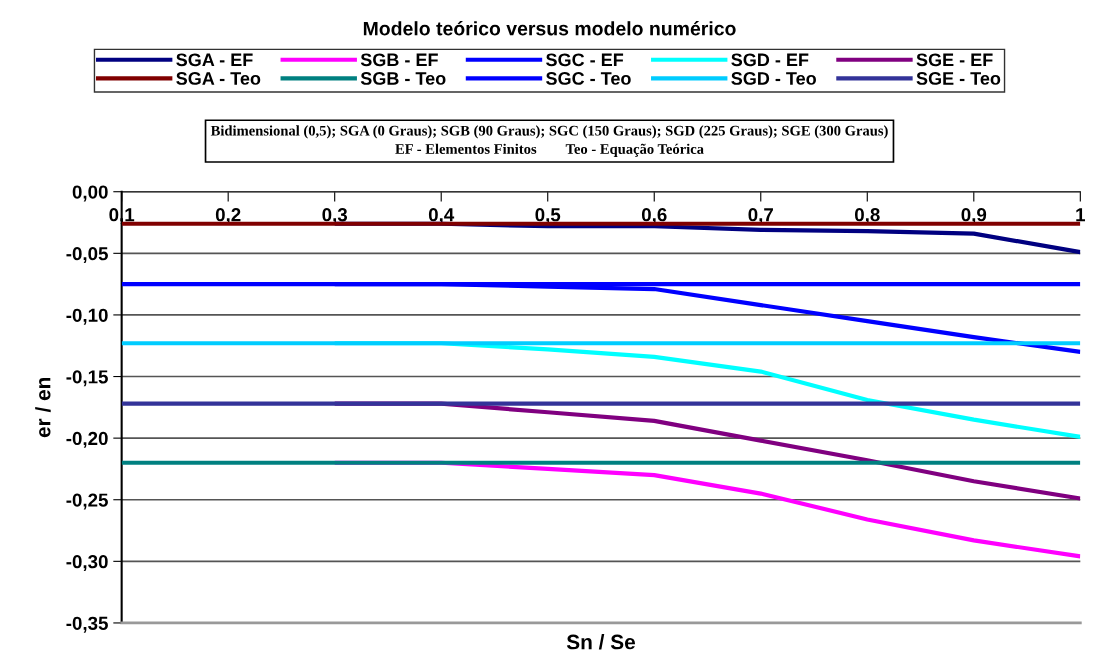  Describe the element at coordinates (441, 216) in the screenshot. I see `x-tick-label: 0,4` at that location.